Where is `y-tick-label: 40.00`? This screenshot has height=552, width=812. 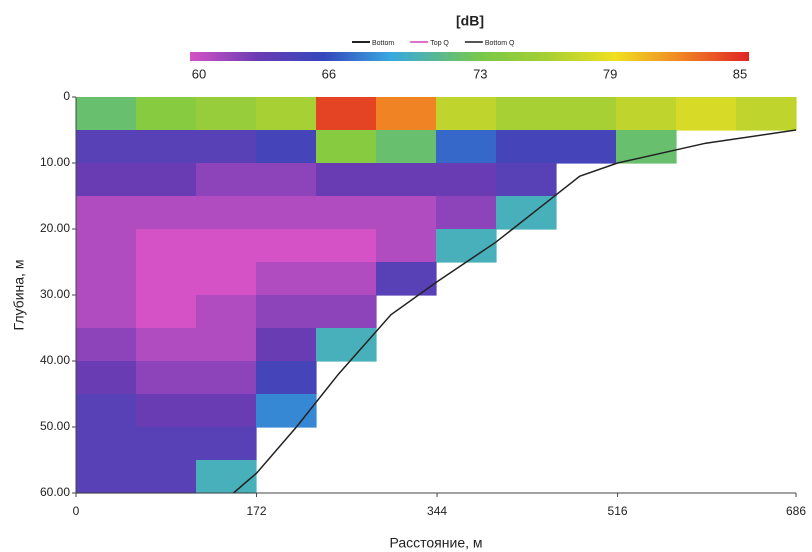
y-tick-label: 40.00 is located at coordinates (55, 360).